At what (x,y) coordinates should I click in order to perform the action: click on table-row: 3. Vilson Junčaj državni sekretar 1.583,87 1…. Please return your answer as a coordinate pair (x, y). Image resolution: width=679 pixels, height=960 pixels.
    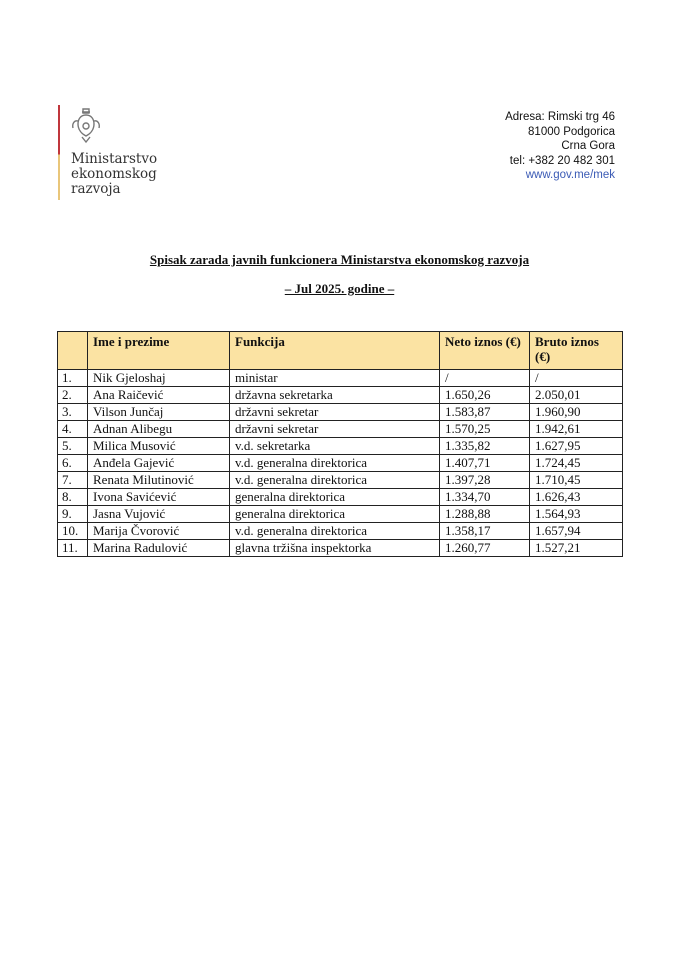
    Looking at the image, I should click on (340, 412).